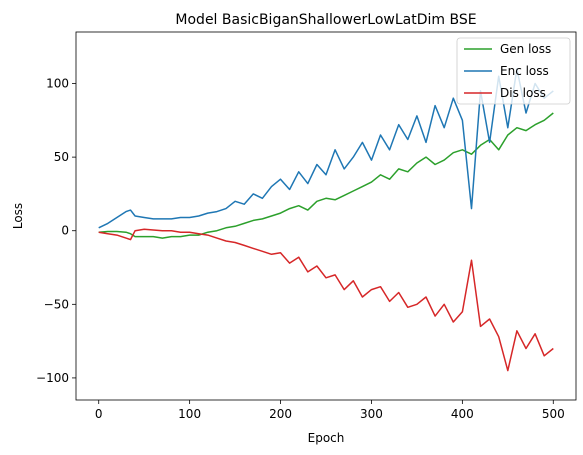 This screenshot has height=455, width=583. Describe the element at coordinates (371, 414) in the screenshot. I see `x-tick-label: 300` at that location.